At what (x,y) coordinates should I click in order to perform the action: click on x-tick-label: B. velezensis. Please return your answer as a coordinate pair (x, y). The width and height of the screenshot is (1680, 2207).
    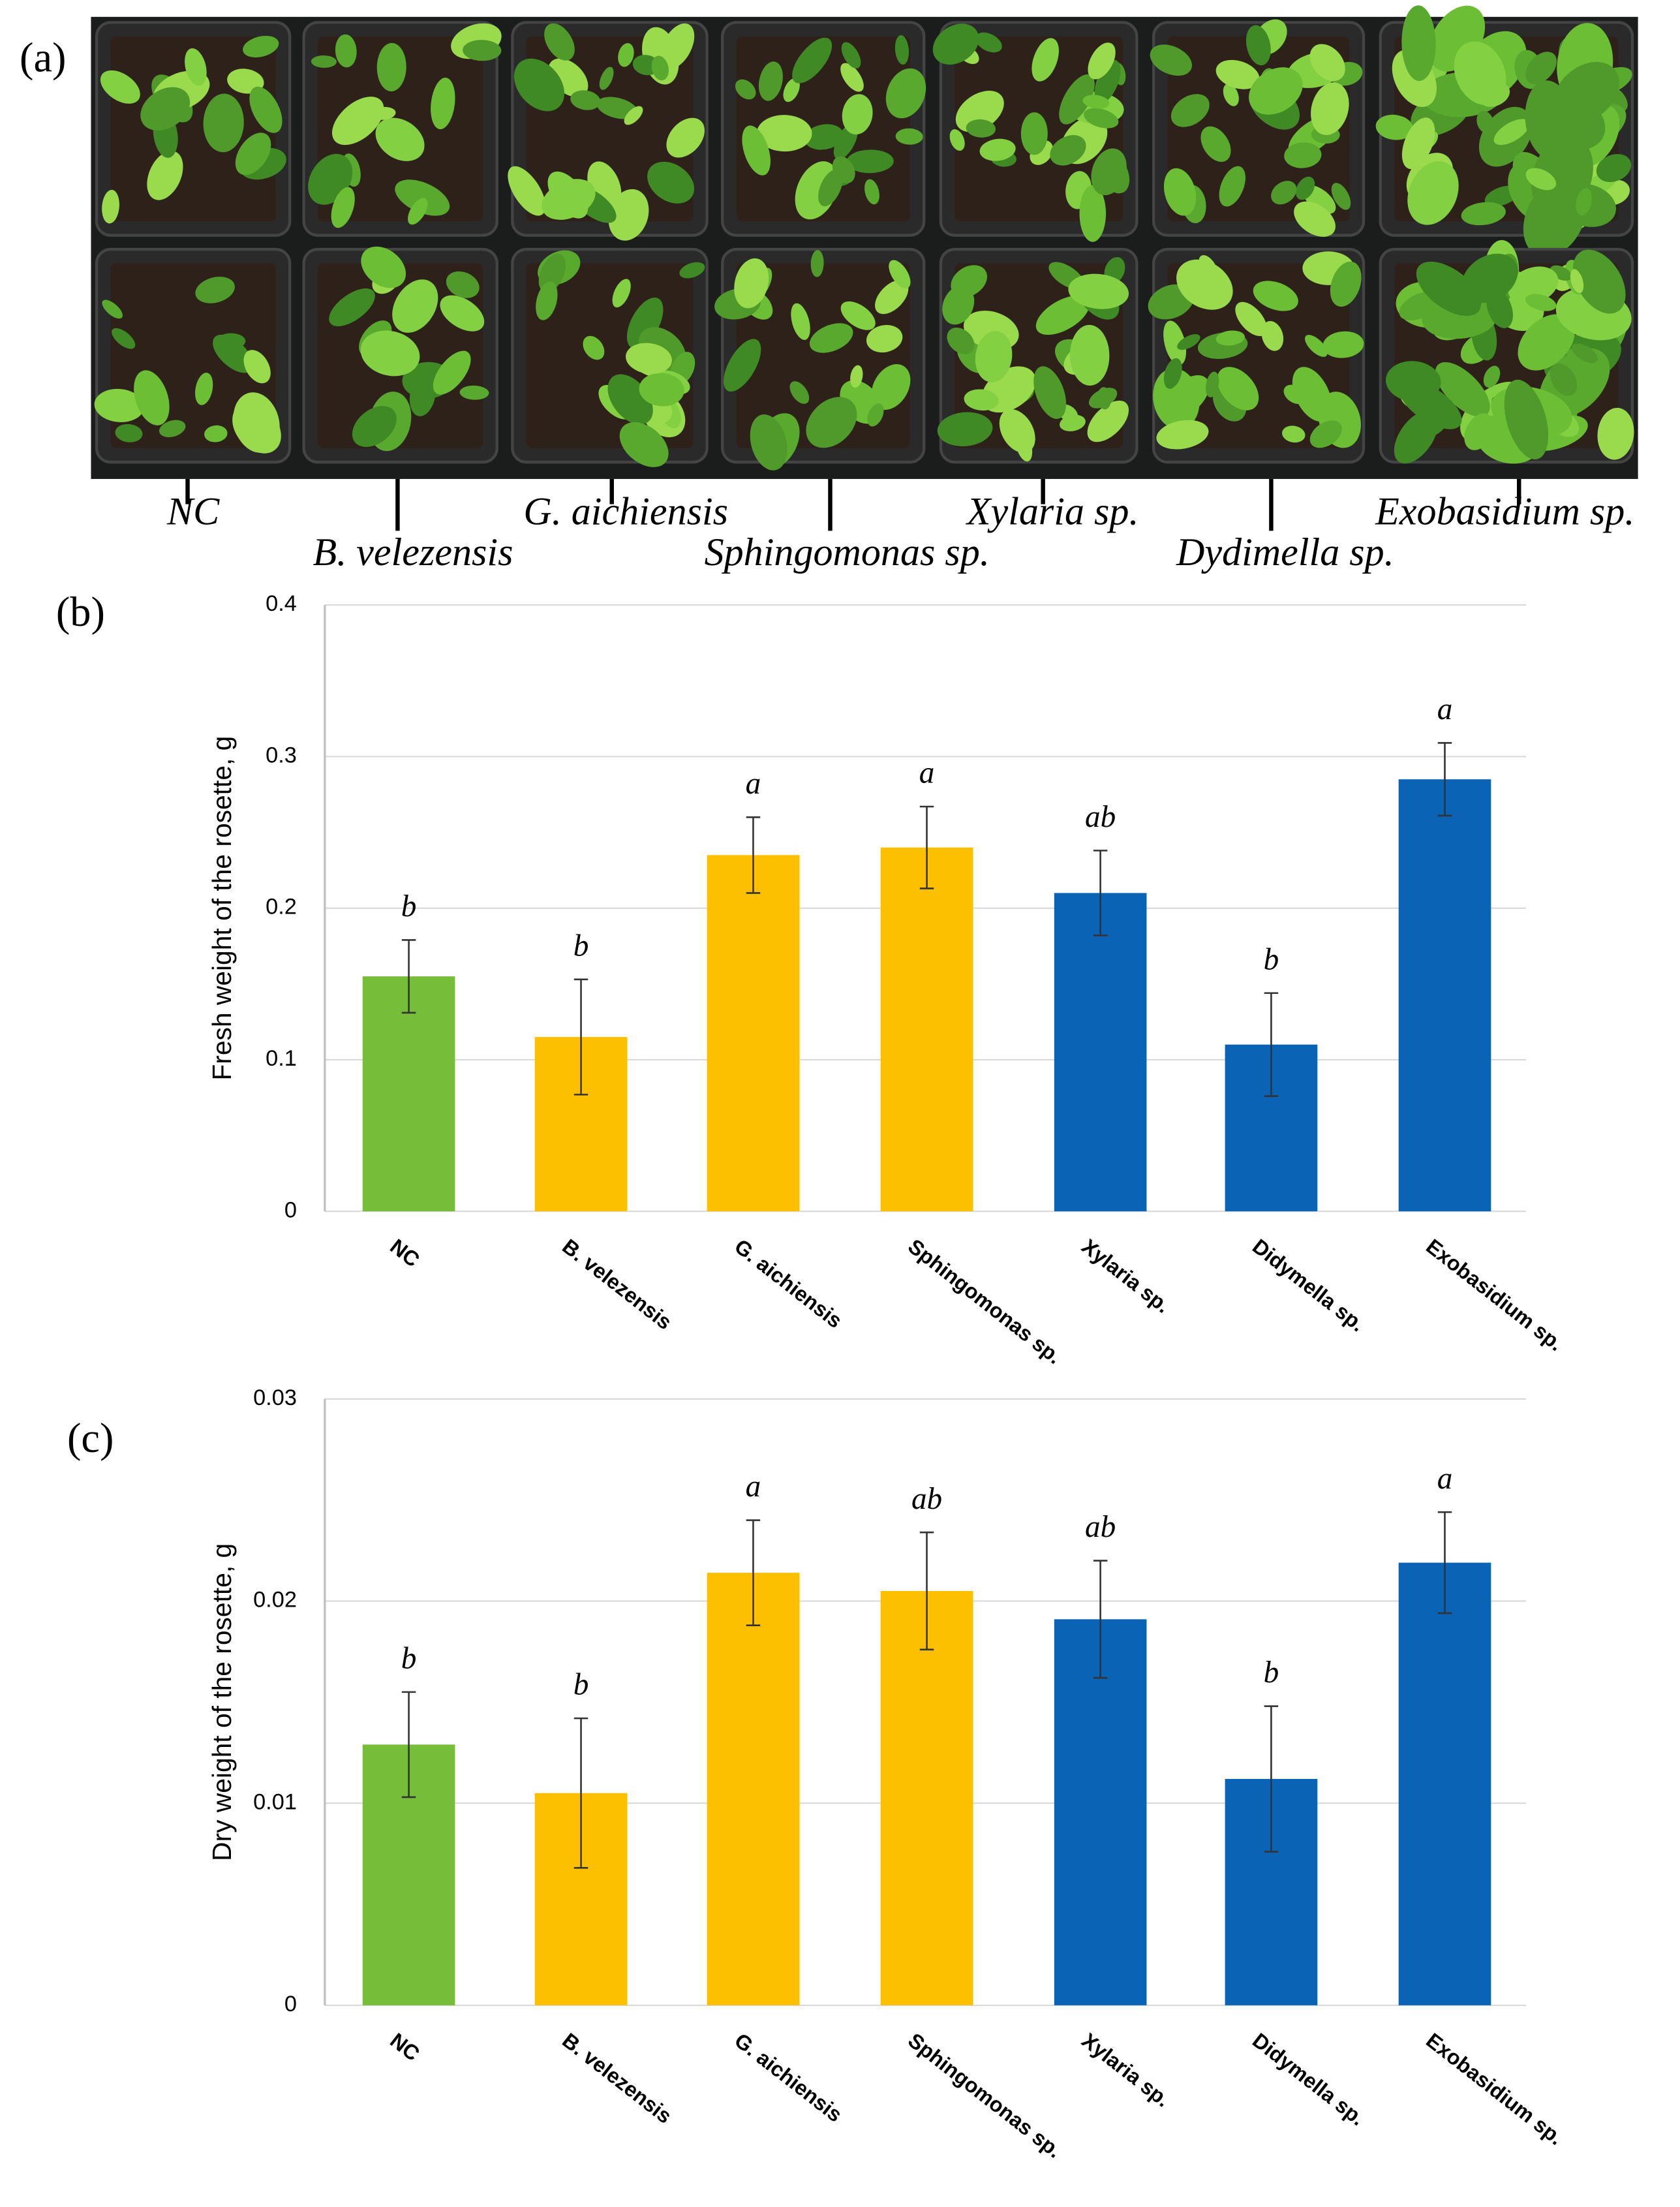
    Looking at the image, I should click on (617, 1285).